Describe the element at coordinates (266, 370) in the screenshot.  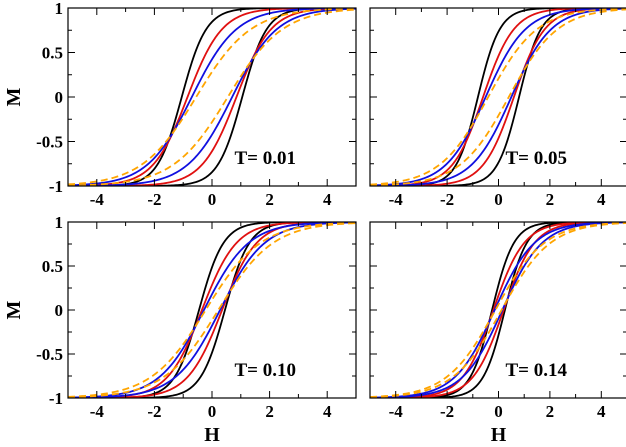
I see `temperature-label: T= 0.10` at that location.